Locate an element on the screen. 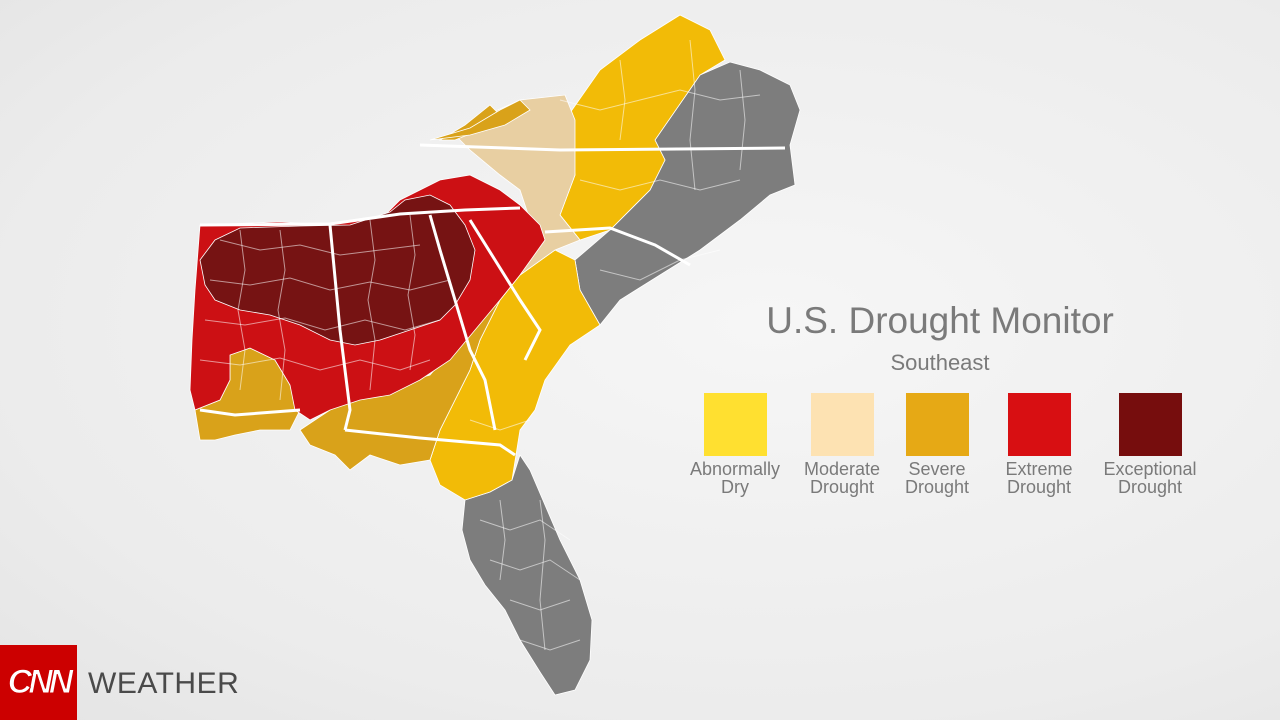  map-subtitle: Southeast is located at coordinates (940, 362).